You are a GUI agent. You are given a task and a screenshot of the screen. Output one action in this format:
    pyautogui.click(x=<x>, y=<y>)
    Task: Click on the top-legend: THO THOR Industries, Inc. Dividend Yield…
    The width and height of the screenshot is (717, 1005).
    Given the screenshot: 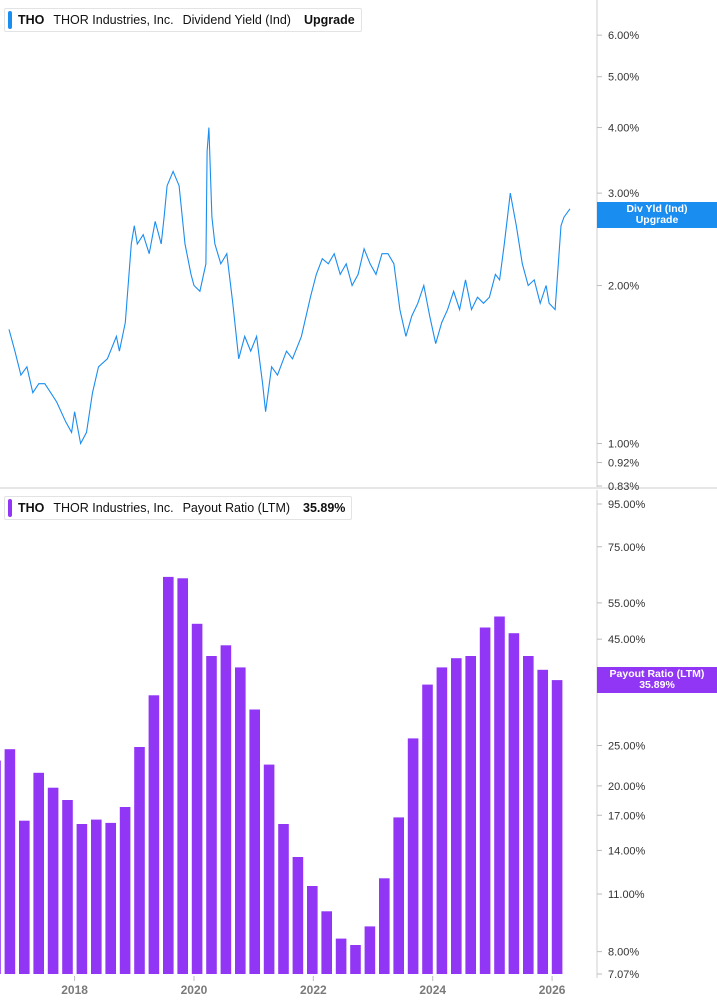 What is the action you would take?
    pyautogui.click(x=183, y=20)
    